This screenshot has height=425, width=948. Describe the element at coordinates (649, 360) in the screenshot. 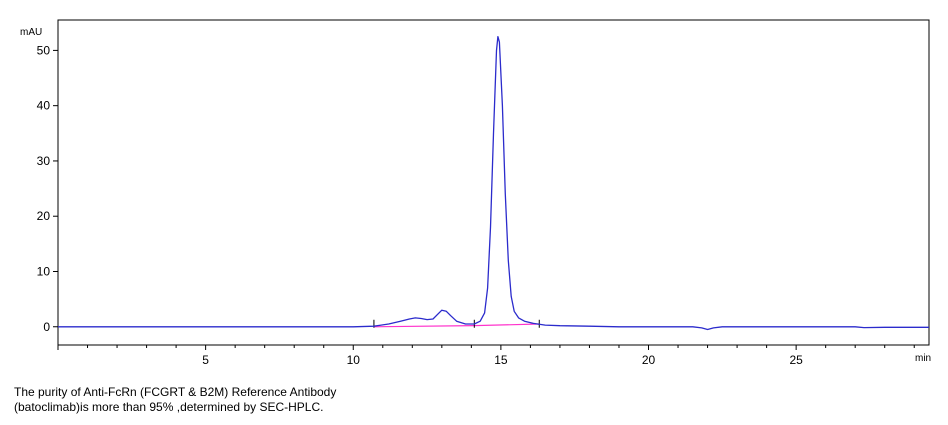

I see `x-tick-label: 20` at that location.